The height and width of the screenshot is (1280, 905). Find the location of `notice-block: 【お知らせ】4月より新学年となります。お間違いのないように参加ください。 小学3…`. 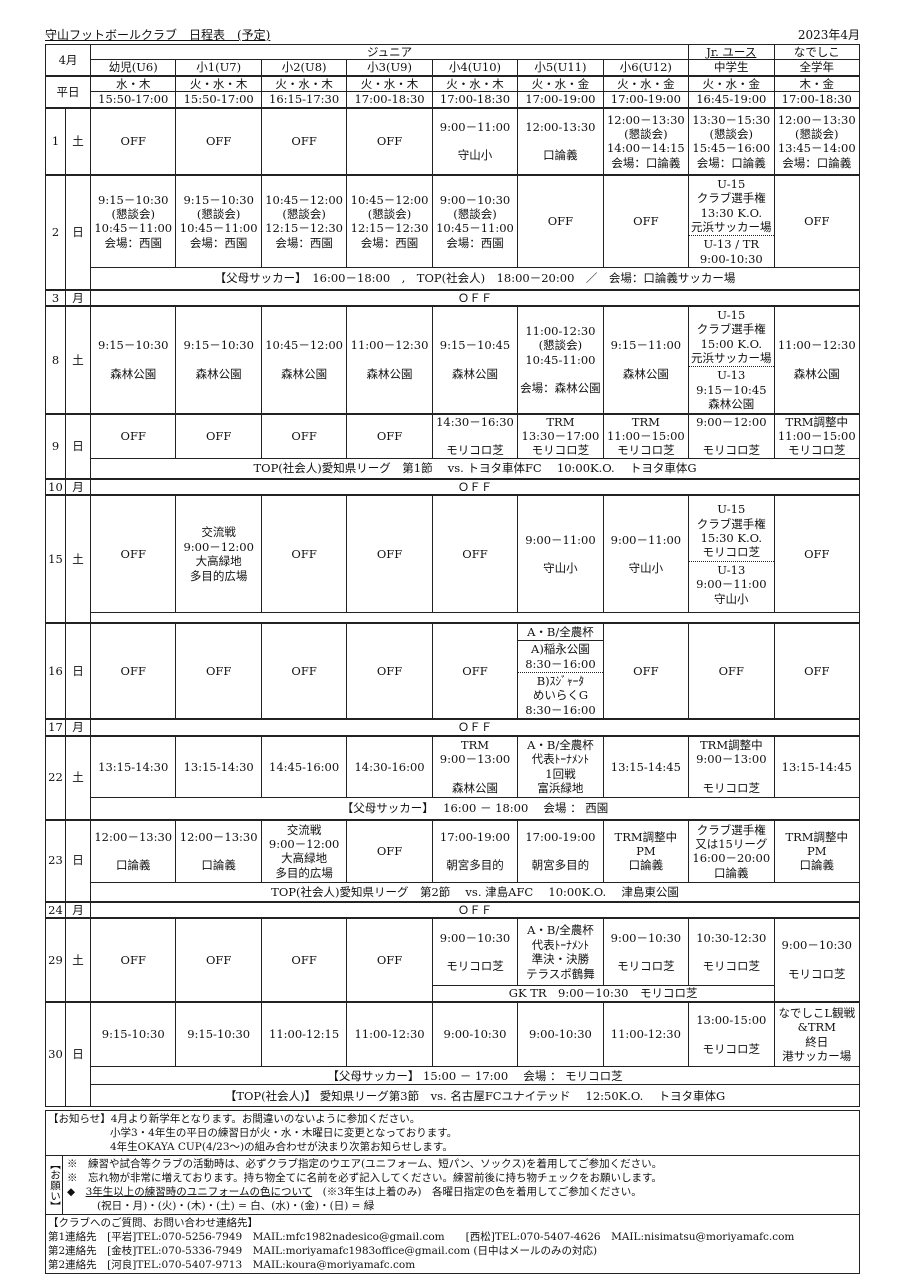

notice-block: 【お知らせ】4月より新学年となります。お間違いのないように参加ください。 小学3… is located at coordinates (452, 1134).